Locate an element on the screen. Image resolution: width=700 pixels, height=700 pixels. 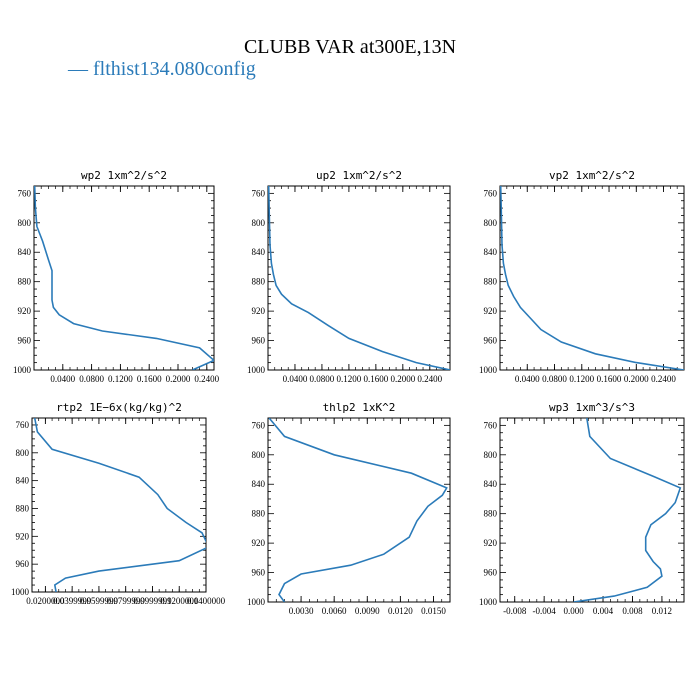
panel-5-series-line is located at coordinates (627, 510).